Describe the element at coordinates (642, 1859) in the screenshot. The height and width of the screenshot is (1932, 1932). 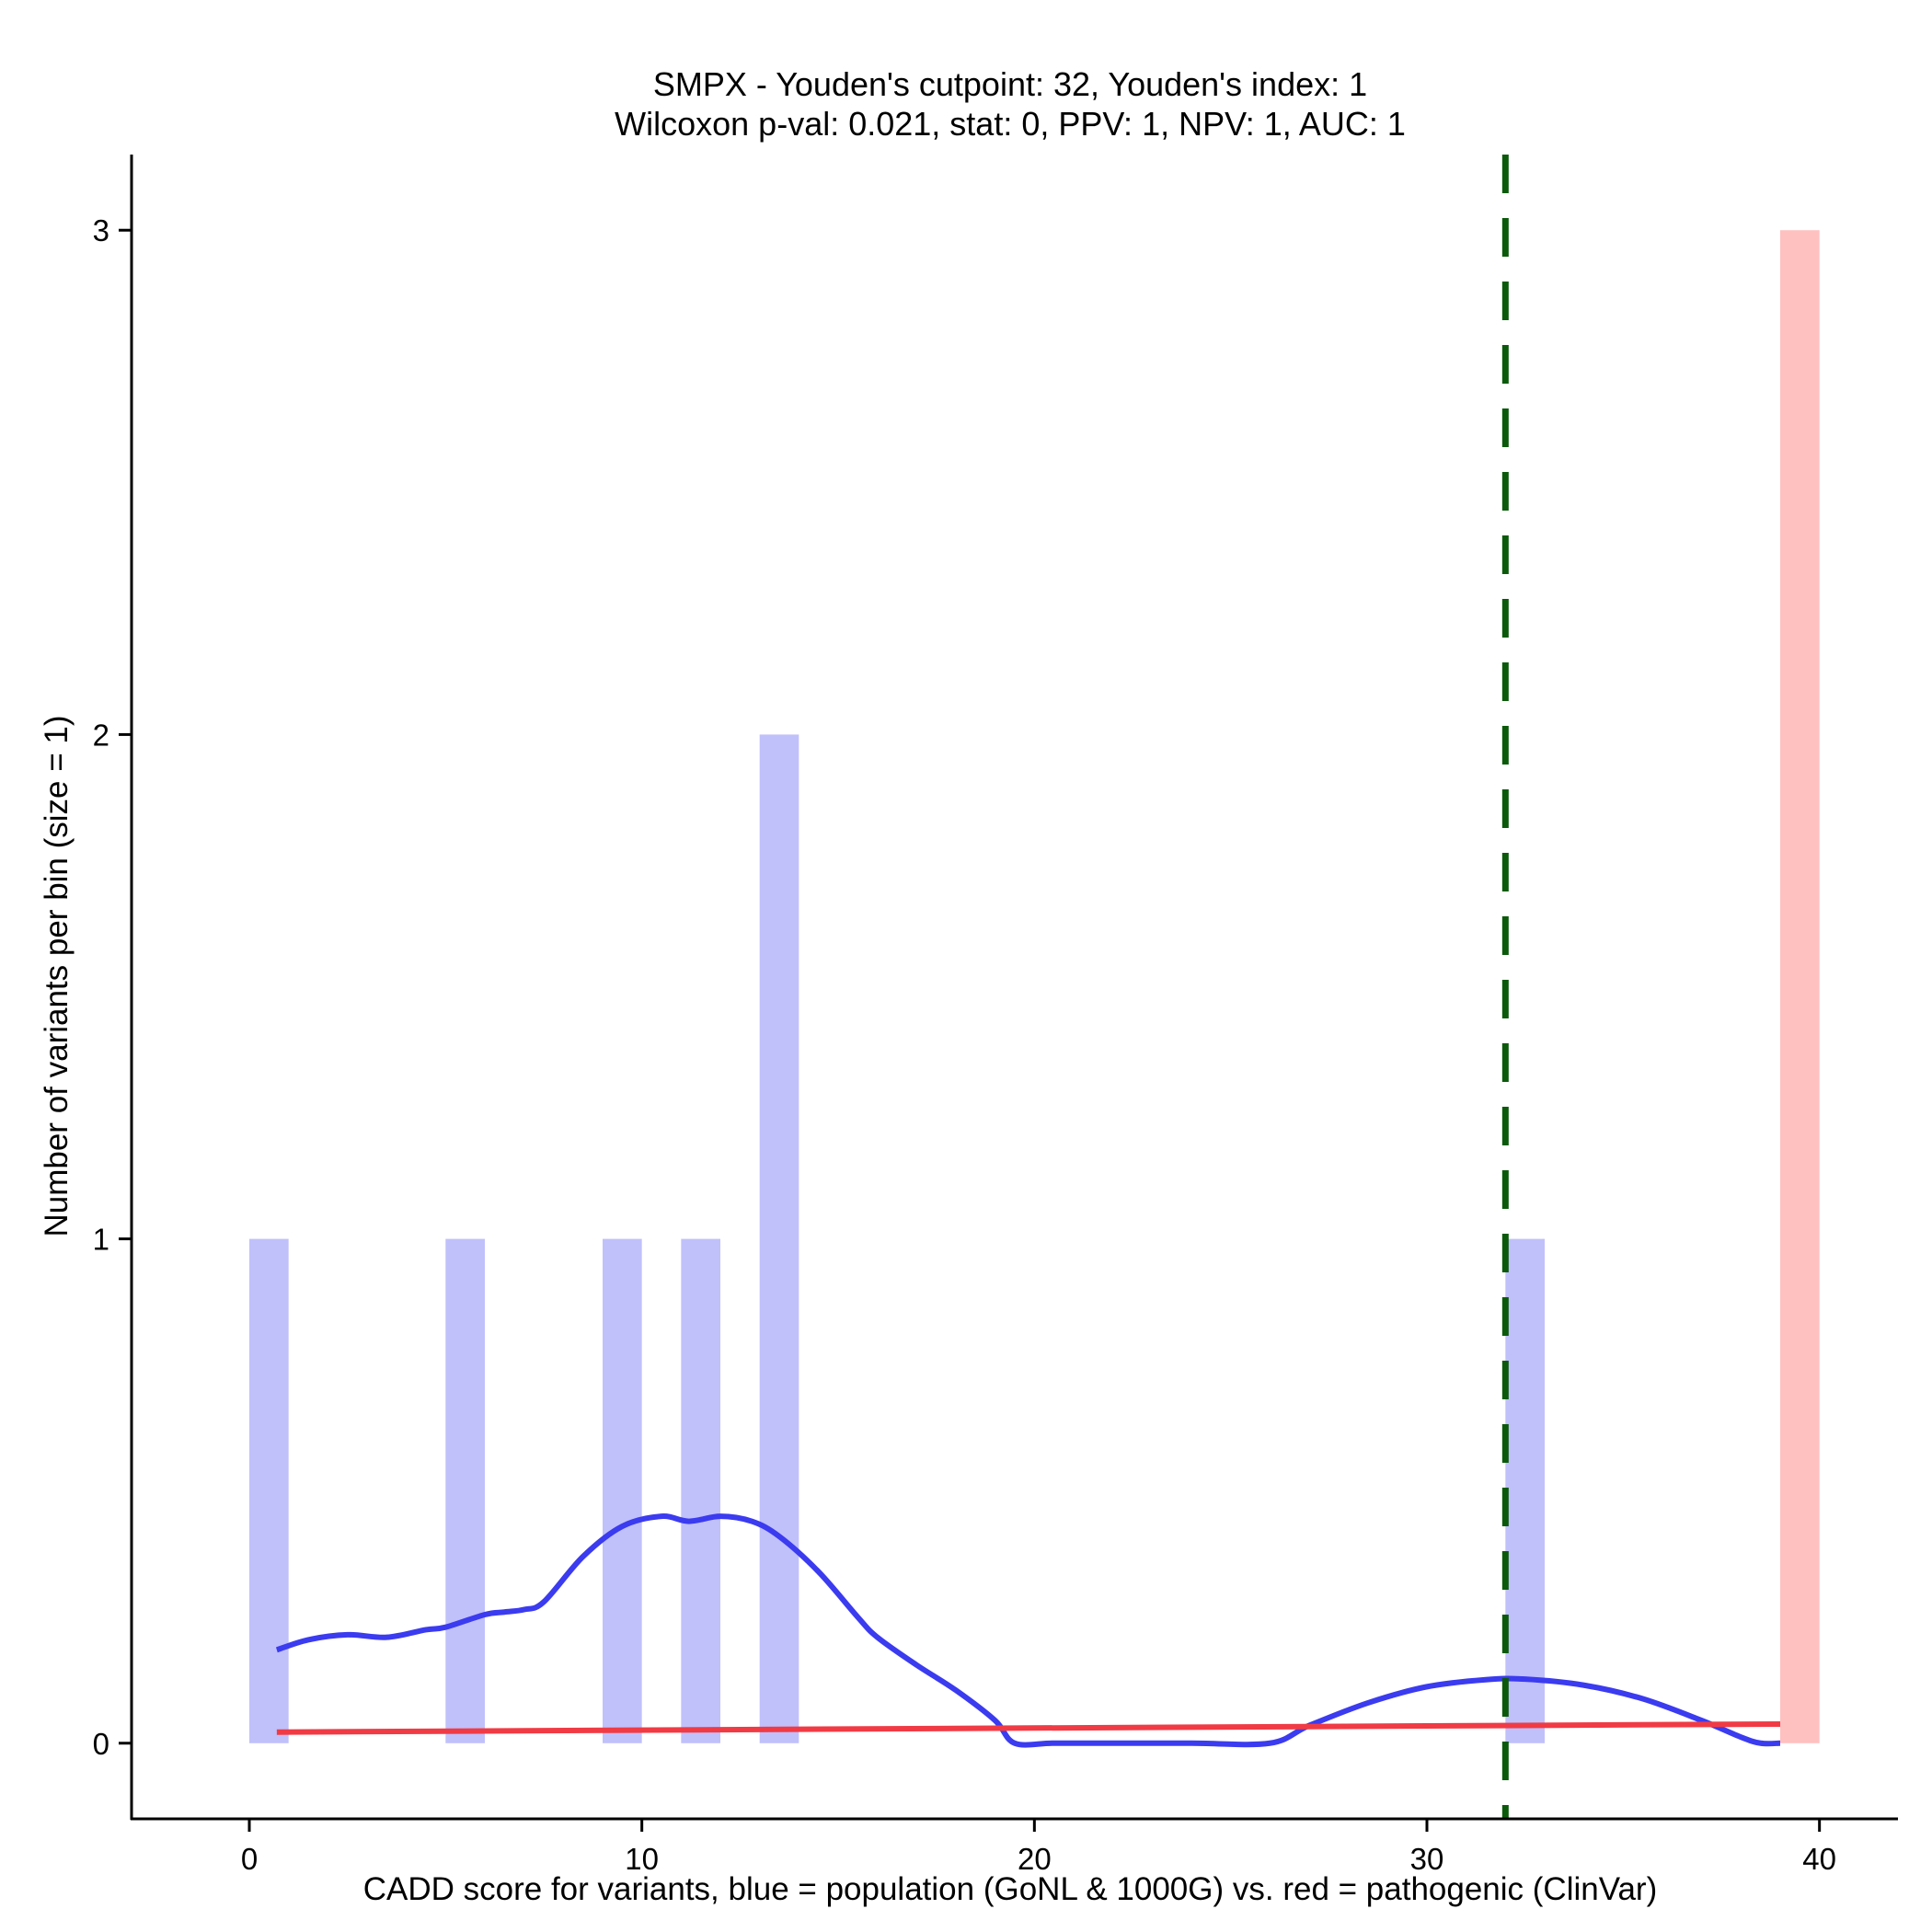
I see `x-tick-label-10: 10` at that location.